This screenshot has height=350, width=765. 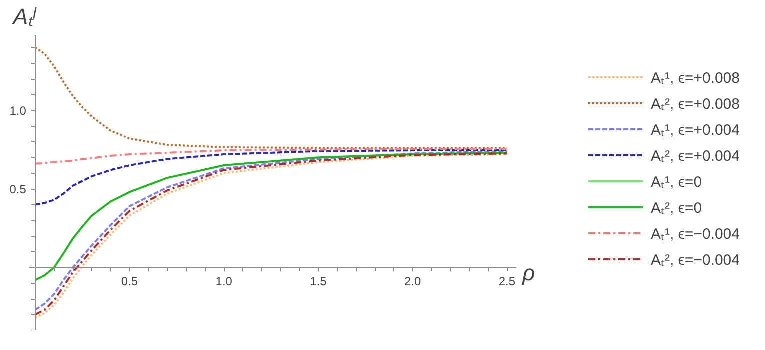 I want to click on x-tick-label: 2.0, so click(x=413, y=281).